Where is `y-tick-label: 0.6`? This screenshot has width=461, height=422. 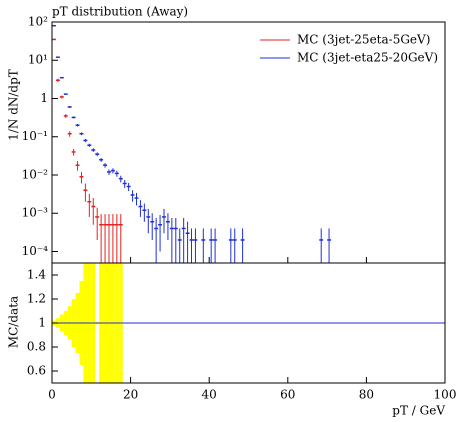 y-tick-label: 0.6 is located at coordinates (36, 371).